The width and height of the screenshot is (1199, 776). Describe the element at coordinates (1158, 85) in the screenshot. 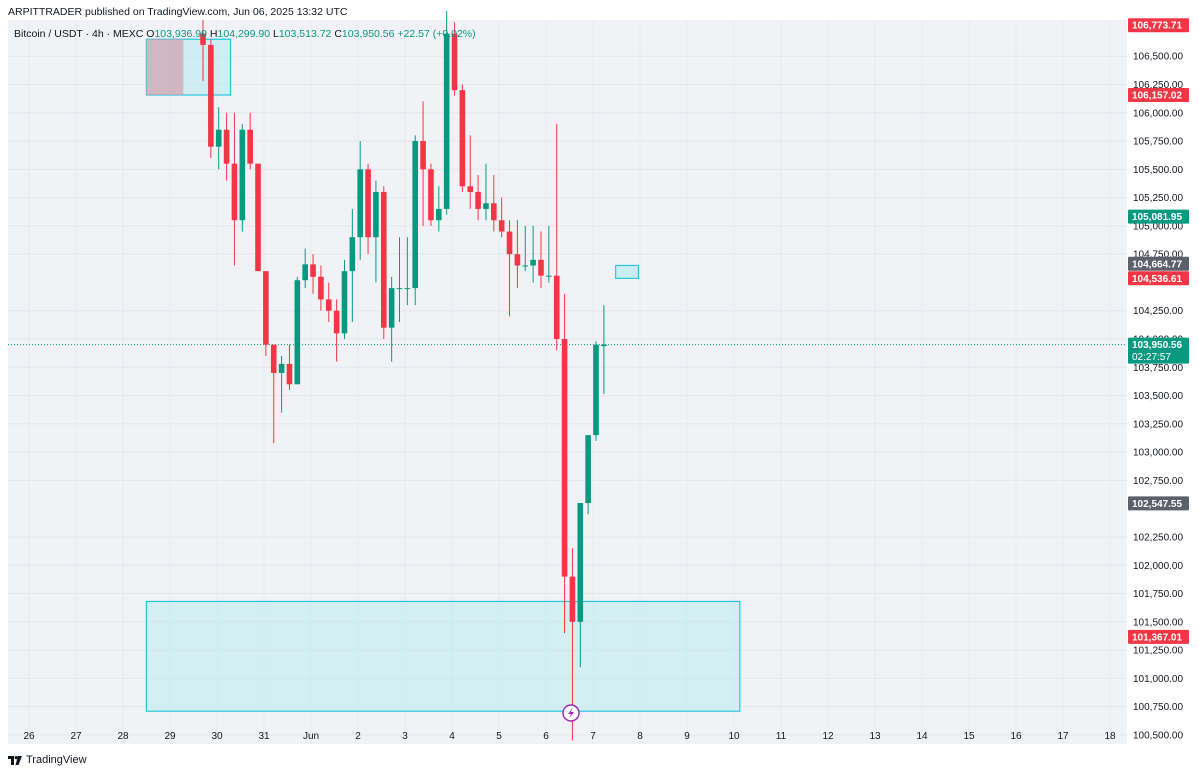

I see `y-tick-label: 106,250.00` at that location.